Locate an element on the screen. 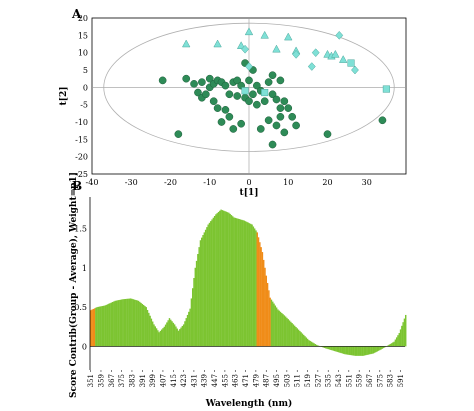 Image resolution: width=474 pixels, height=411 pixels. x-tick-label: 575 is located at coordinates (380, 380).